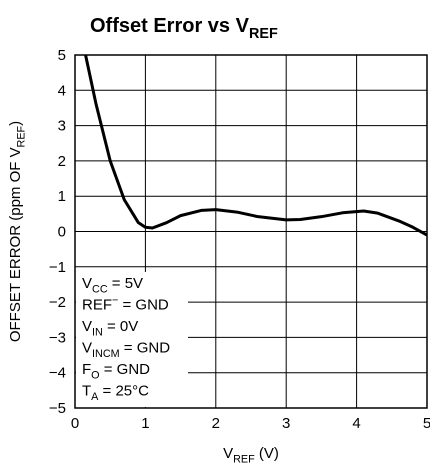 Image resolution: width=430 pixels, height=466 pixels. I want to click on text-part: (V), so click(267, 453).